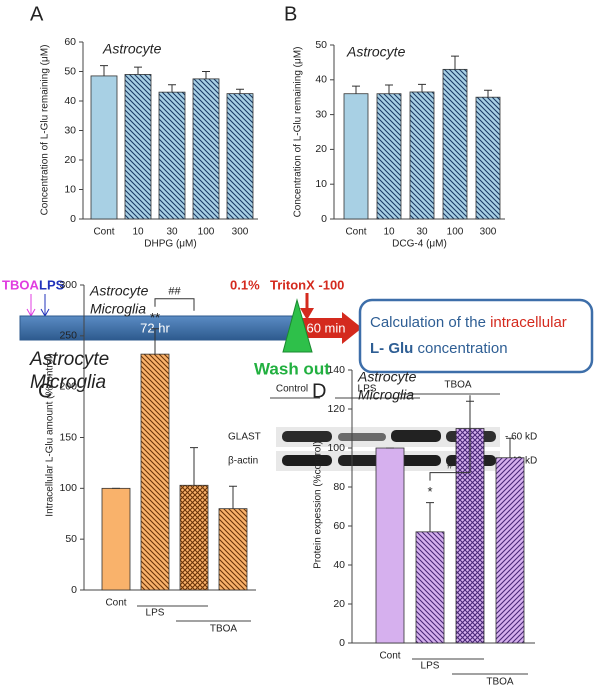 This screenshot has height=691, width=600. I want to click on incubation: 60 min, so click(325, 327).